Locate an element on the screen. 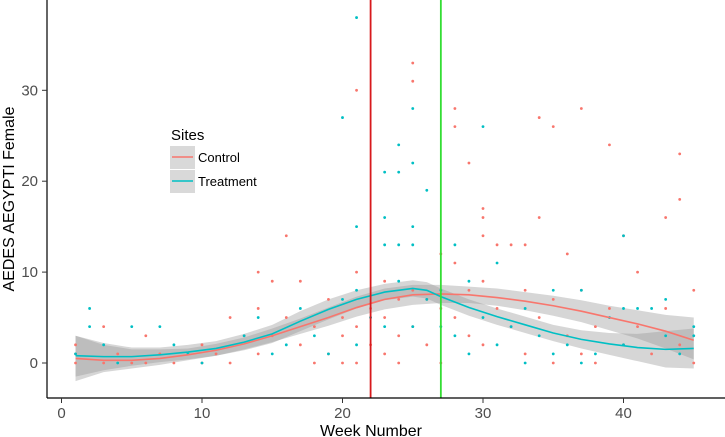  x-axis-ticks: 0 10 20 30 40 is located at coordinates (344, 410).